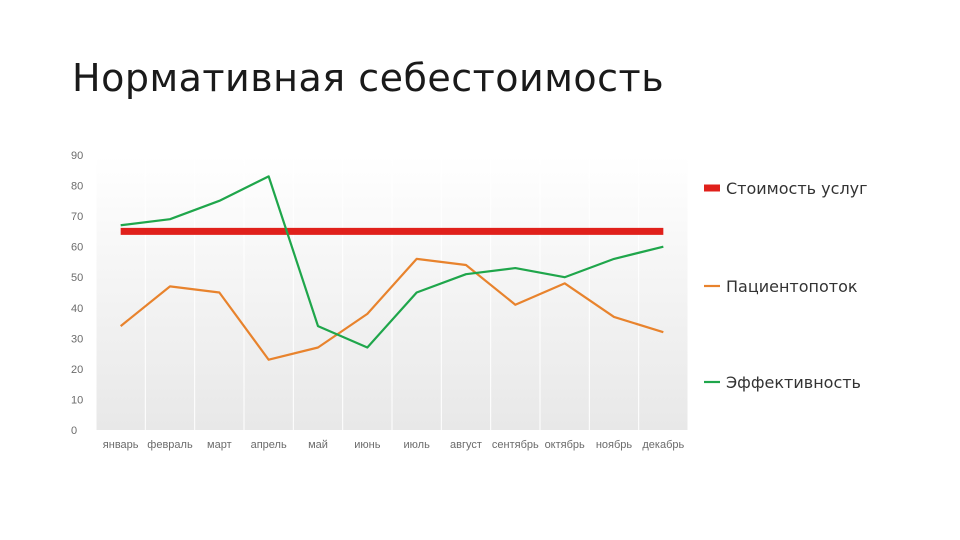  What do you see at coordinates (614, 445) in the screenshot?
I see `x-tick-label: ноябрь` at bounding box center [614, 445].